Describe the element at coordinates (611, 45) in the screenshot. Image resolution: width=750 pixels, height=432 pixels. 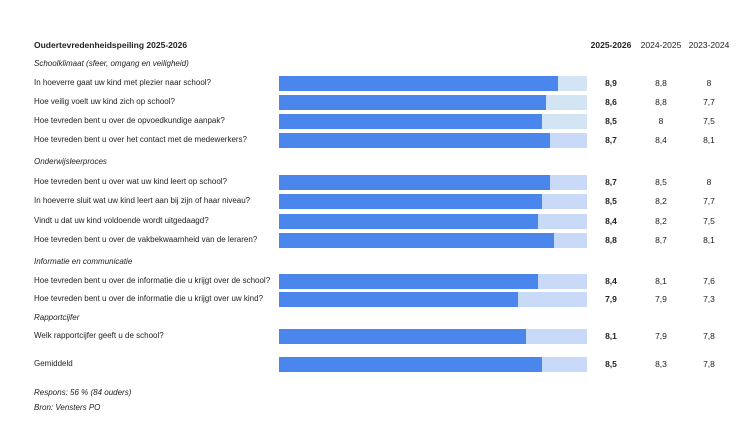
I see `column-header-2025-2026: 2025-2026` at that location.